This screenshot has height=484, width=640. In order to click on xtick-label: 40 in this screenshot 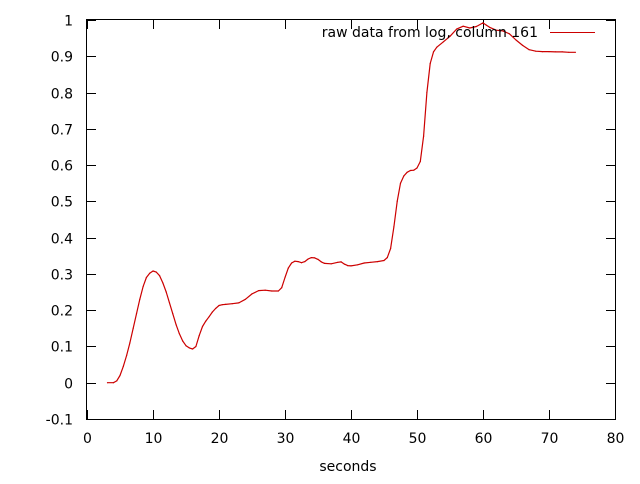, I will do `click(352, 439)`.